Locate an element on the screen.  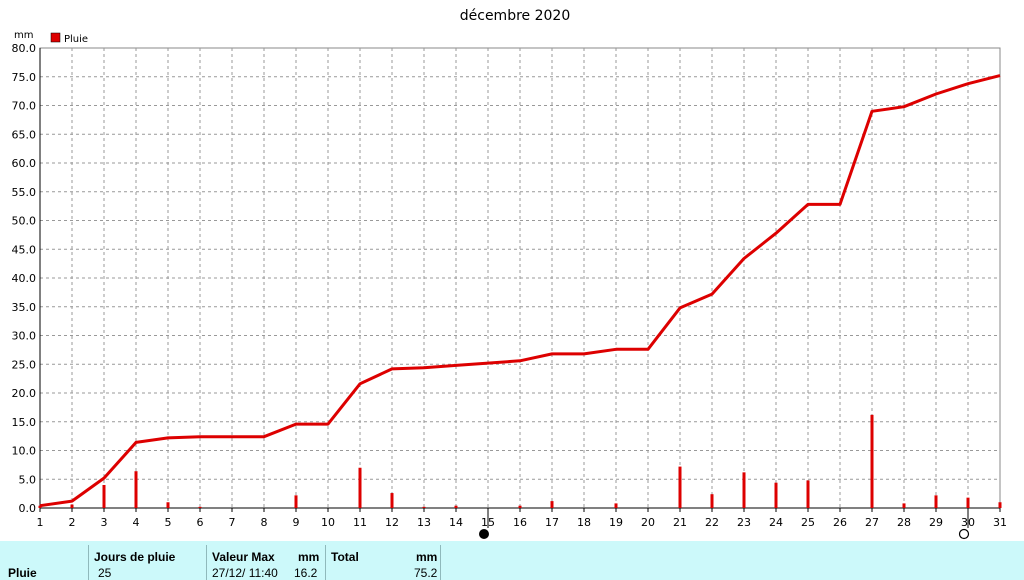
y-tick-label: 10.0 is located at coordinates (24, 451).